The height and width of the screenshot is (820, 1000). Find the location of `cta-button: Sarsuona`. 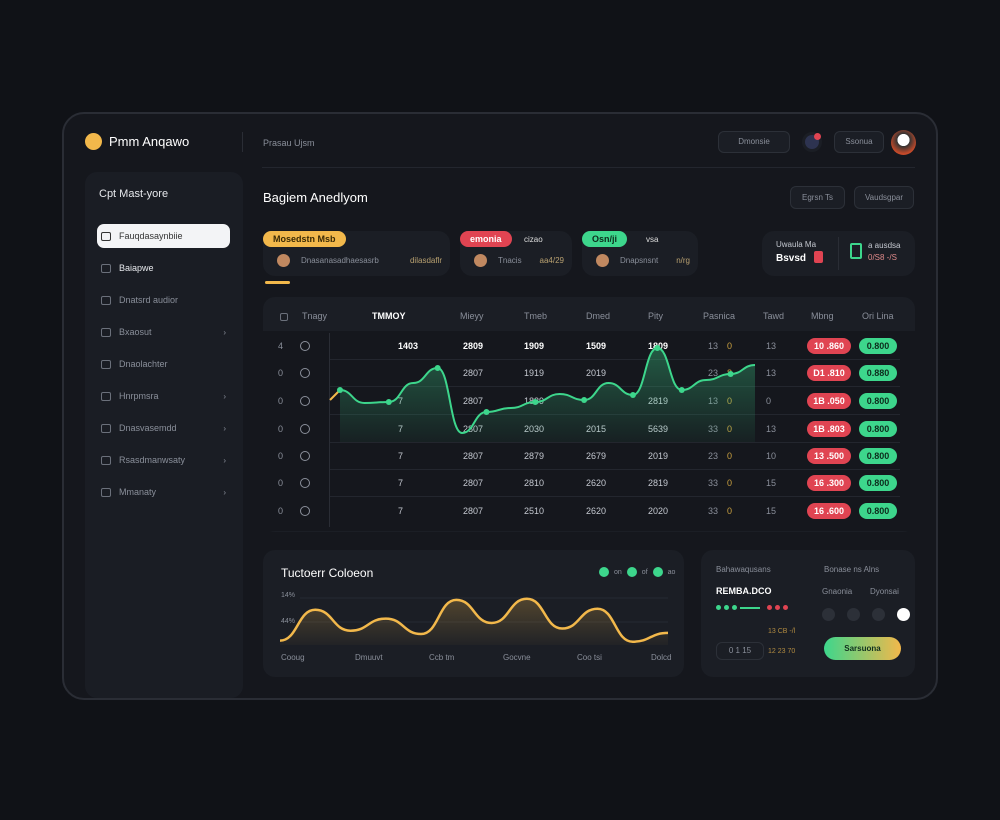

cta-button: Sarsuona is located at coordinates (862, 648).